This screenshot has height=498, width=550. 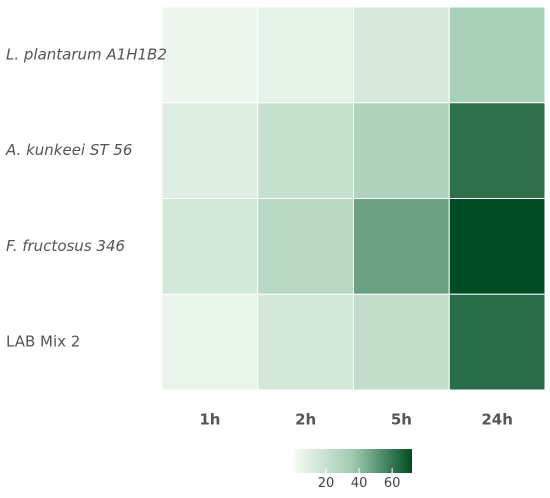 What do you see at coordinates (392, 483) in the screenshot?
I see `colorbar-tick-label: 60` at bounding box center [392, 483].